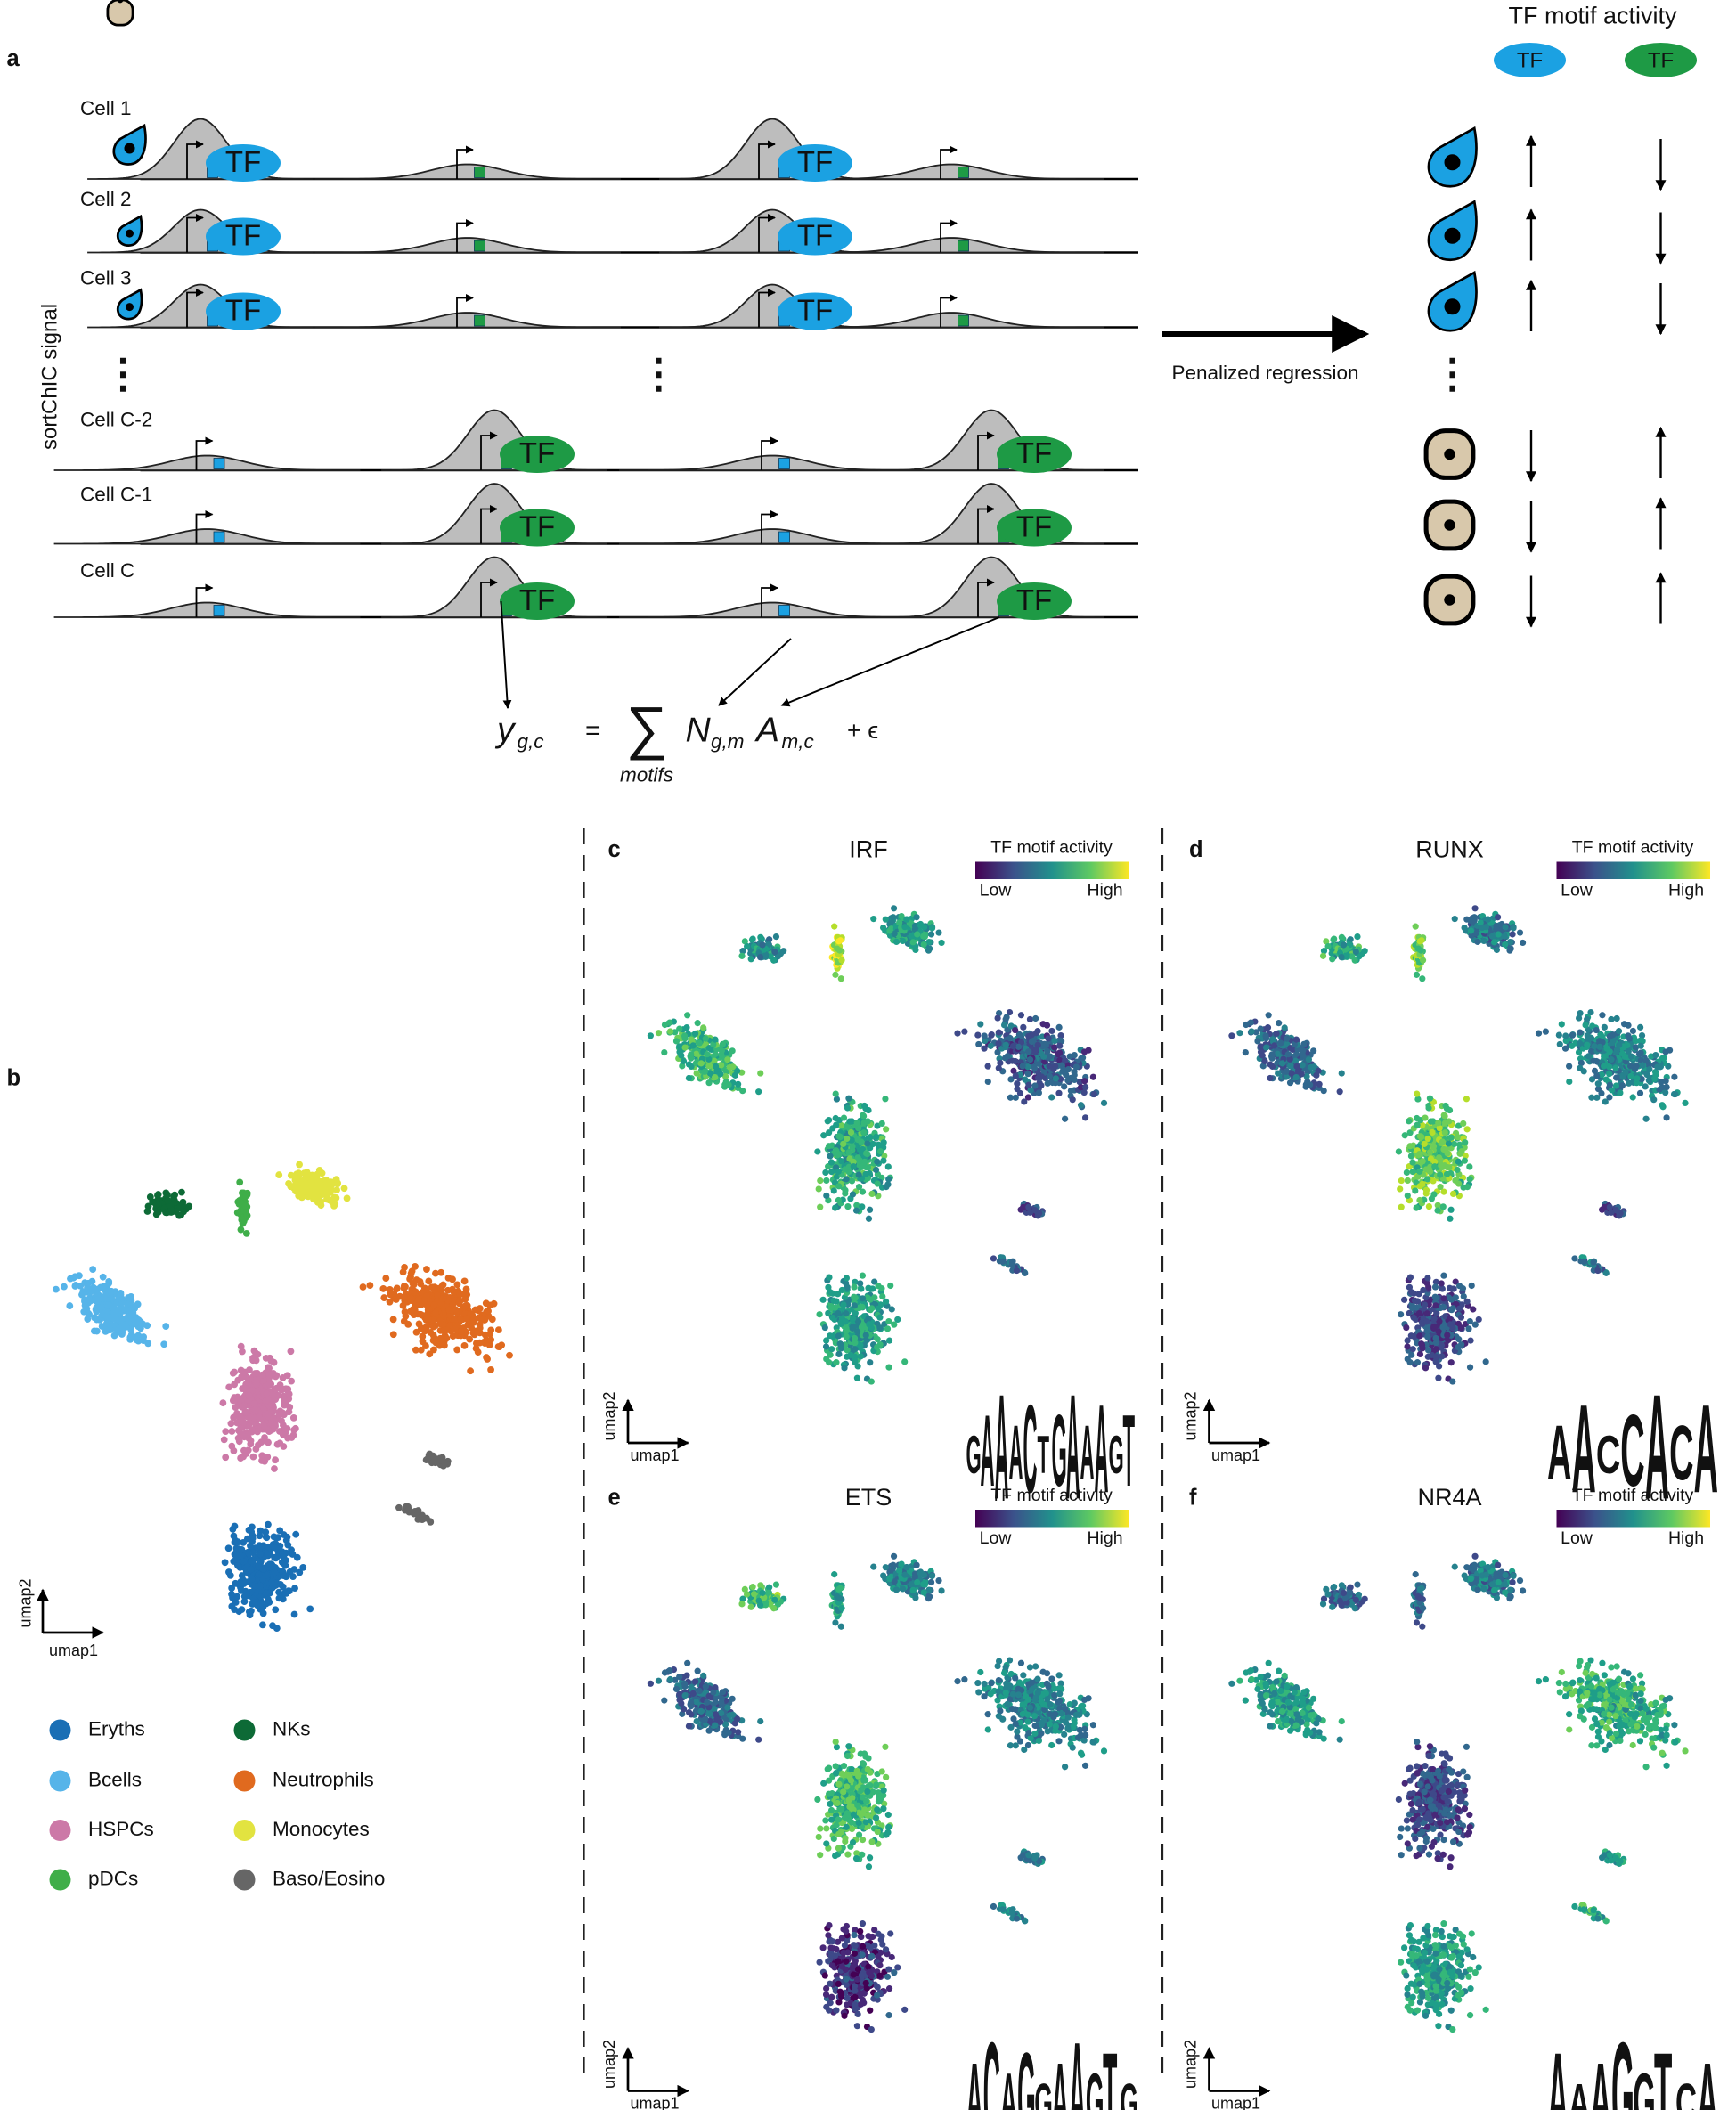 This screenshot has width=1736, height=2110. I want to click on header: TF motif activity, so click(1593, 16).